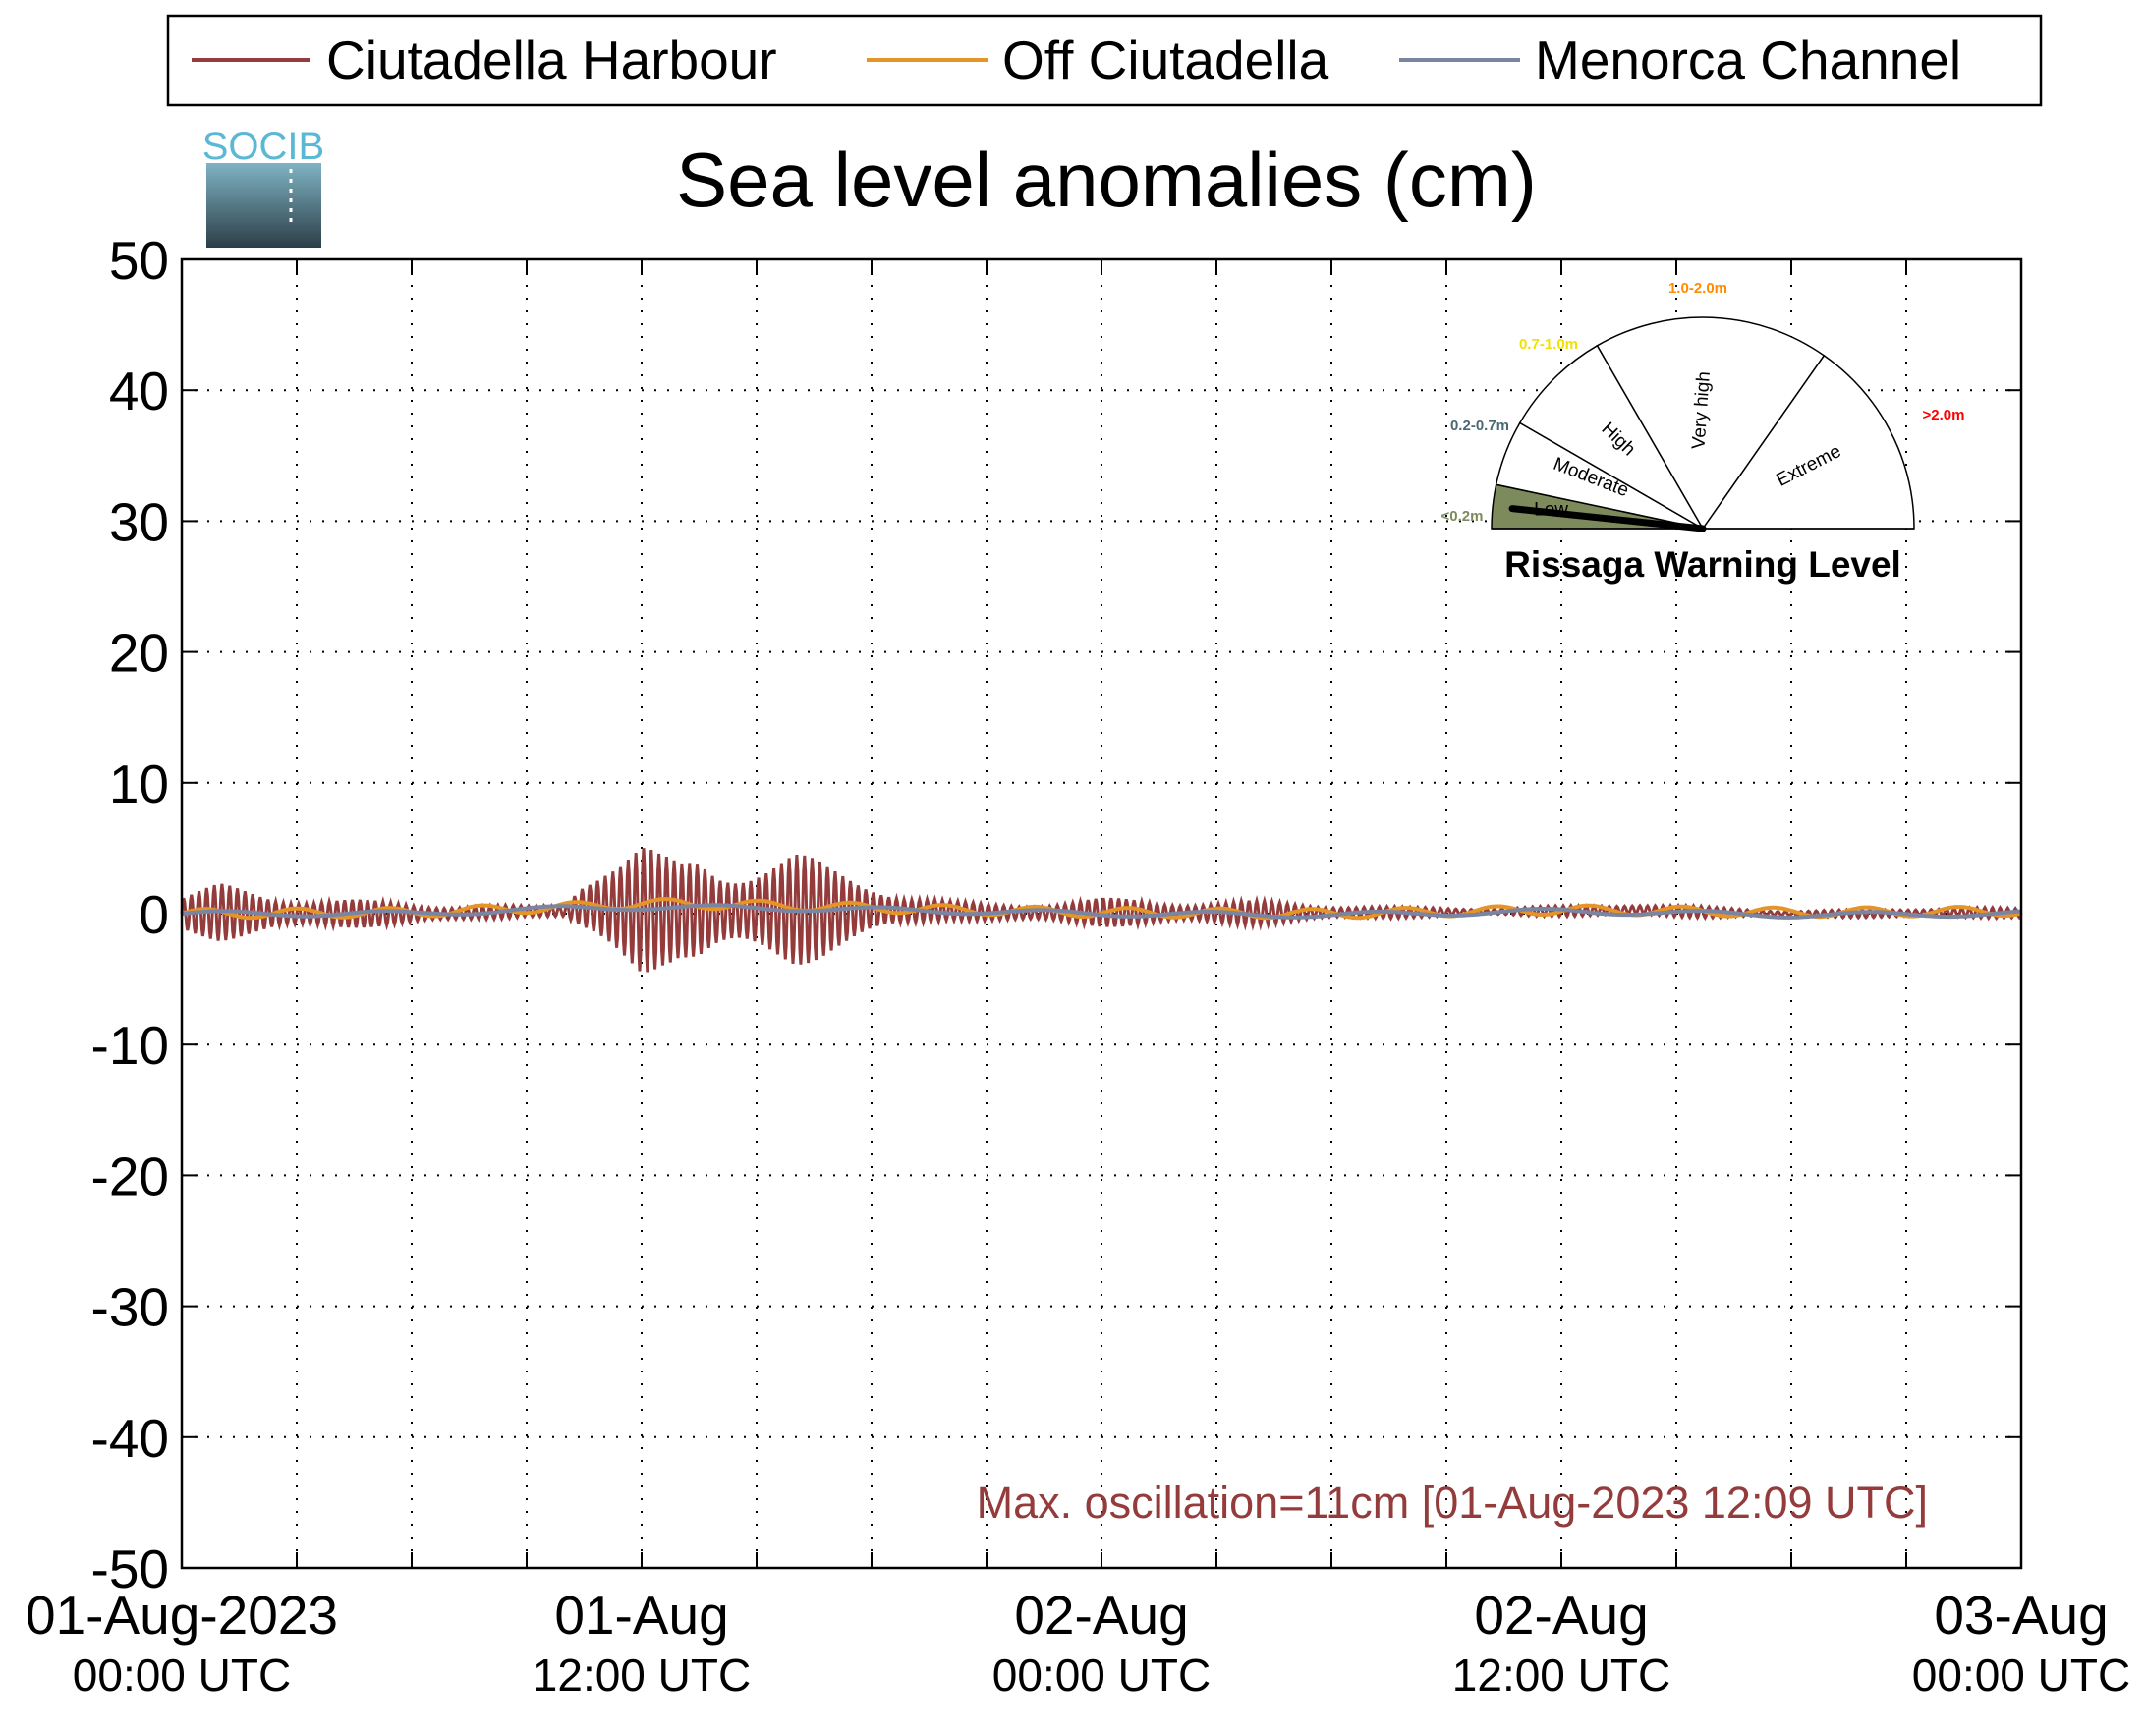 The height and width of the screenshot is (1736, 2145). I want to click on y-tick-label: 10, so click(139, 784).